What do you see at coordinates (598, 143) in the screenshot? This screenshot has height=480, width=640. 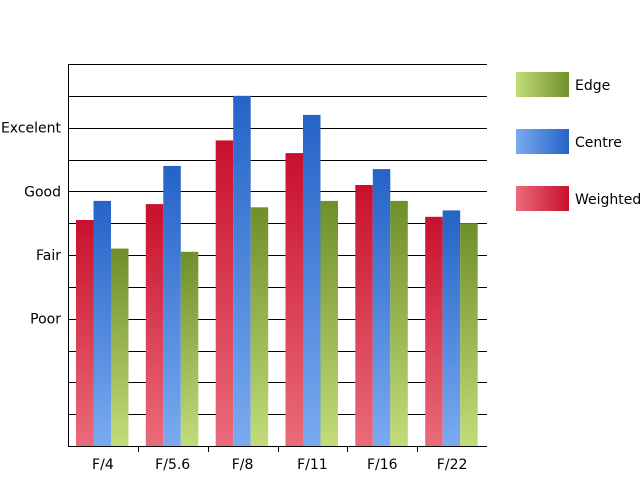 I see `legend-label-centre: Centre` at bounding box center [598, 143].